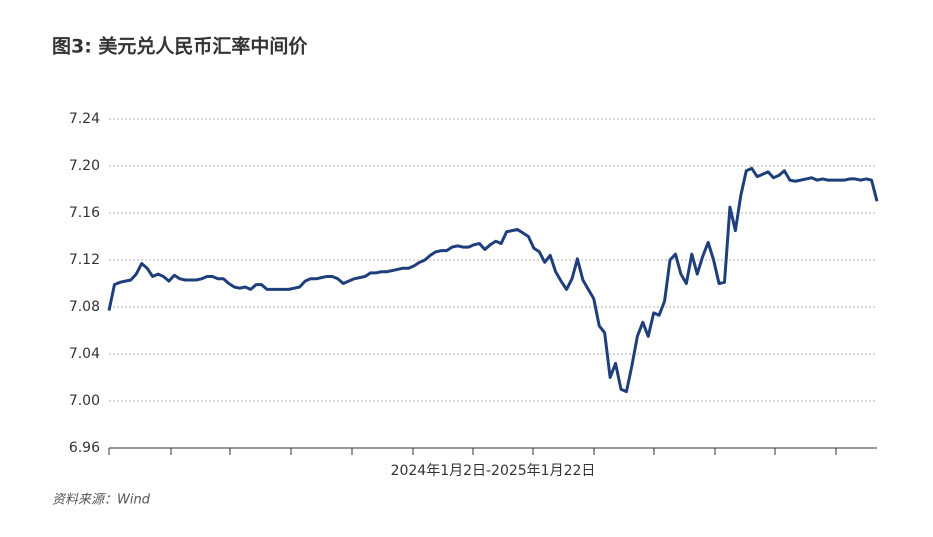  I want to click on y-tick-label: 7.04, so click(84, 354).